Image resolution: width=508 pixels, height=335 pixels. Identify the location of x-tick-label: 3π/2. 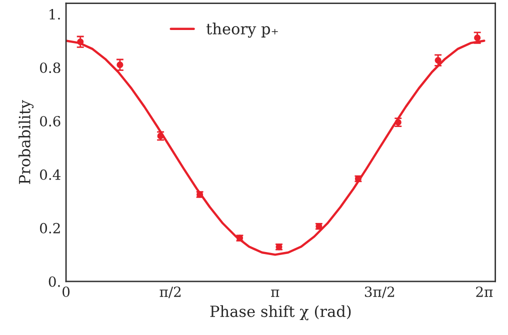
(379, 292).